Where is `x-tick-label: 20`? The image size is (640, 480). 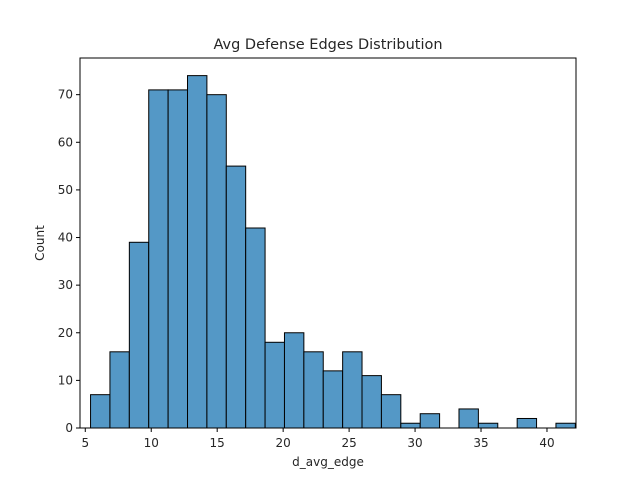
x-tick-label: 20 is located at coordinates (283, 443).